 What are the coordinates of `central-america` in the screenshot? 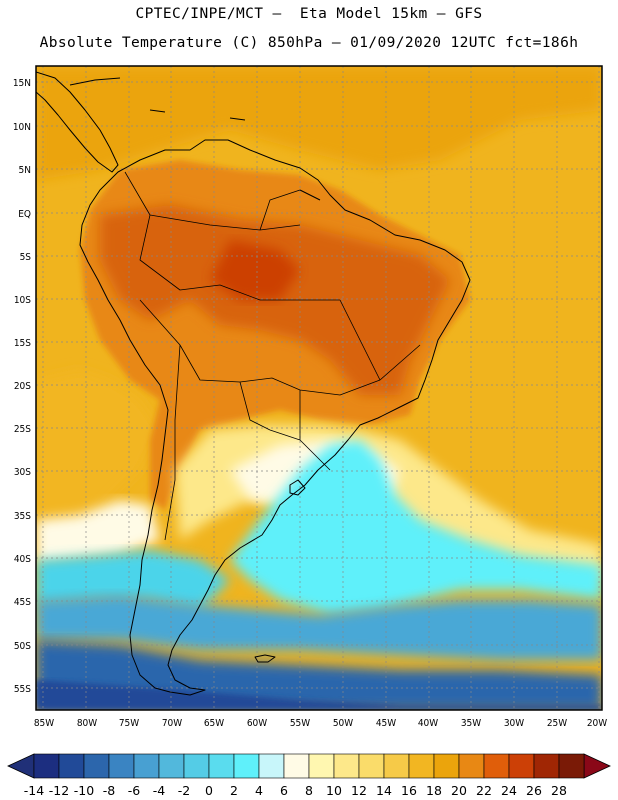 It's located at (77, 122).